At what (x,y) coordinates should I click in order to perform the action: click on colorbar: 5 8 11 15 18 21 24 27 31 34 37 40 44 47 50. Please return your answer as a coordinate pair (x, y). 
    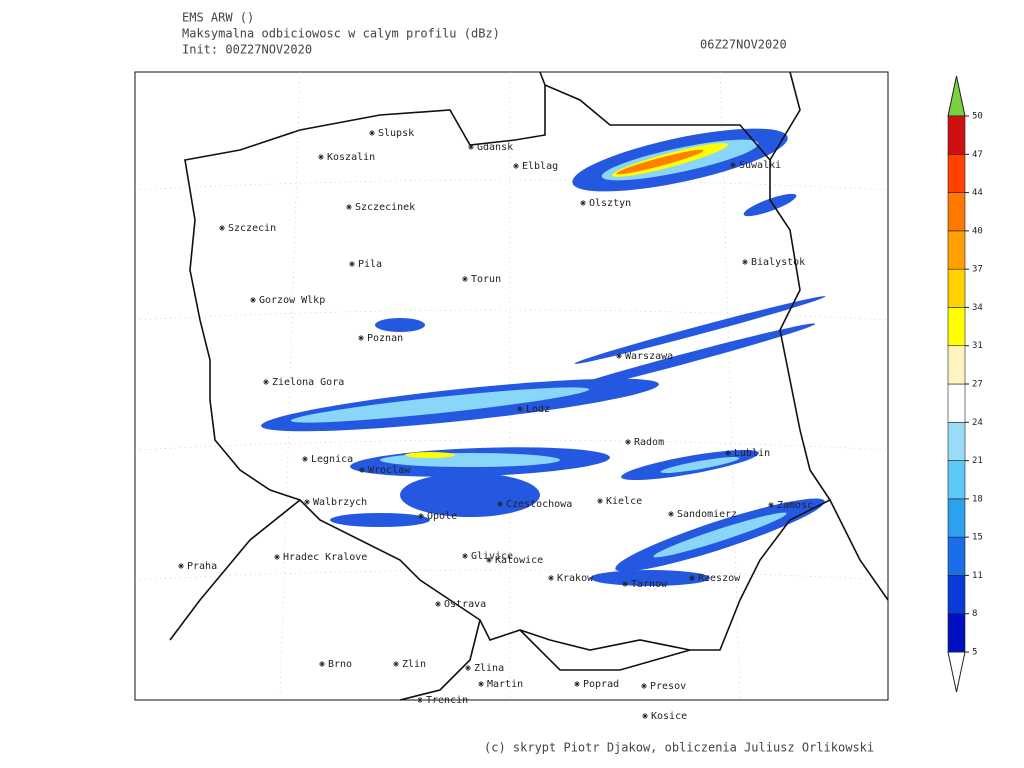
    Looking at the image, I should click on (965, 384).